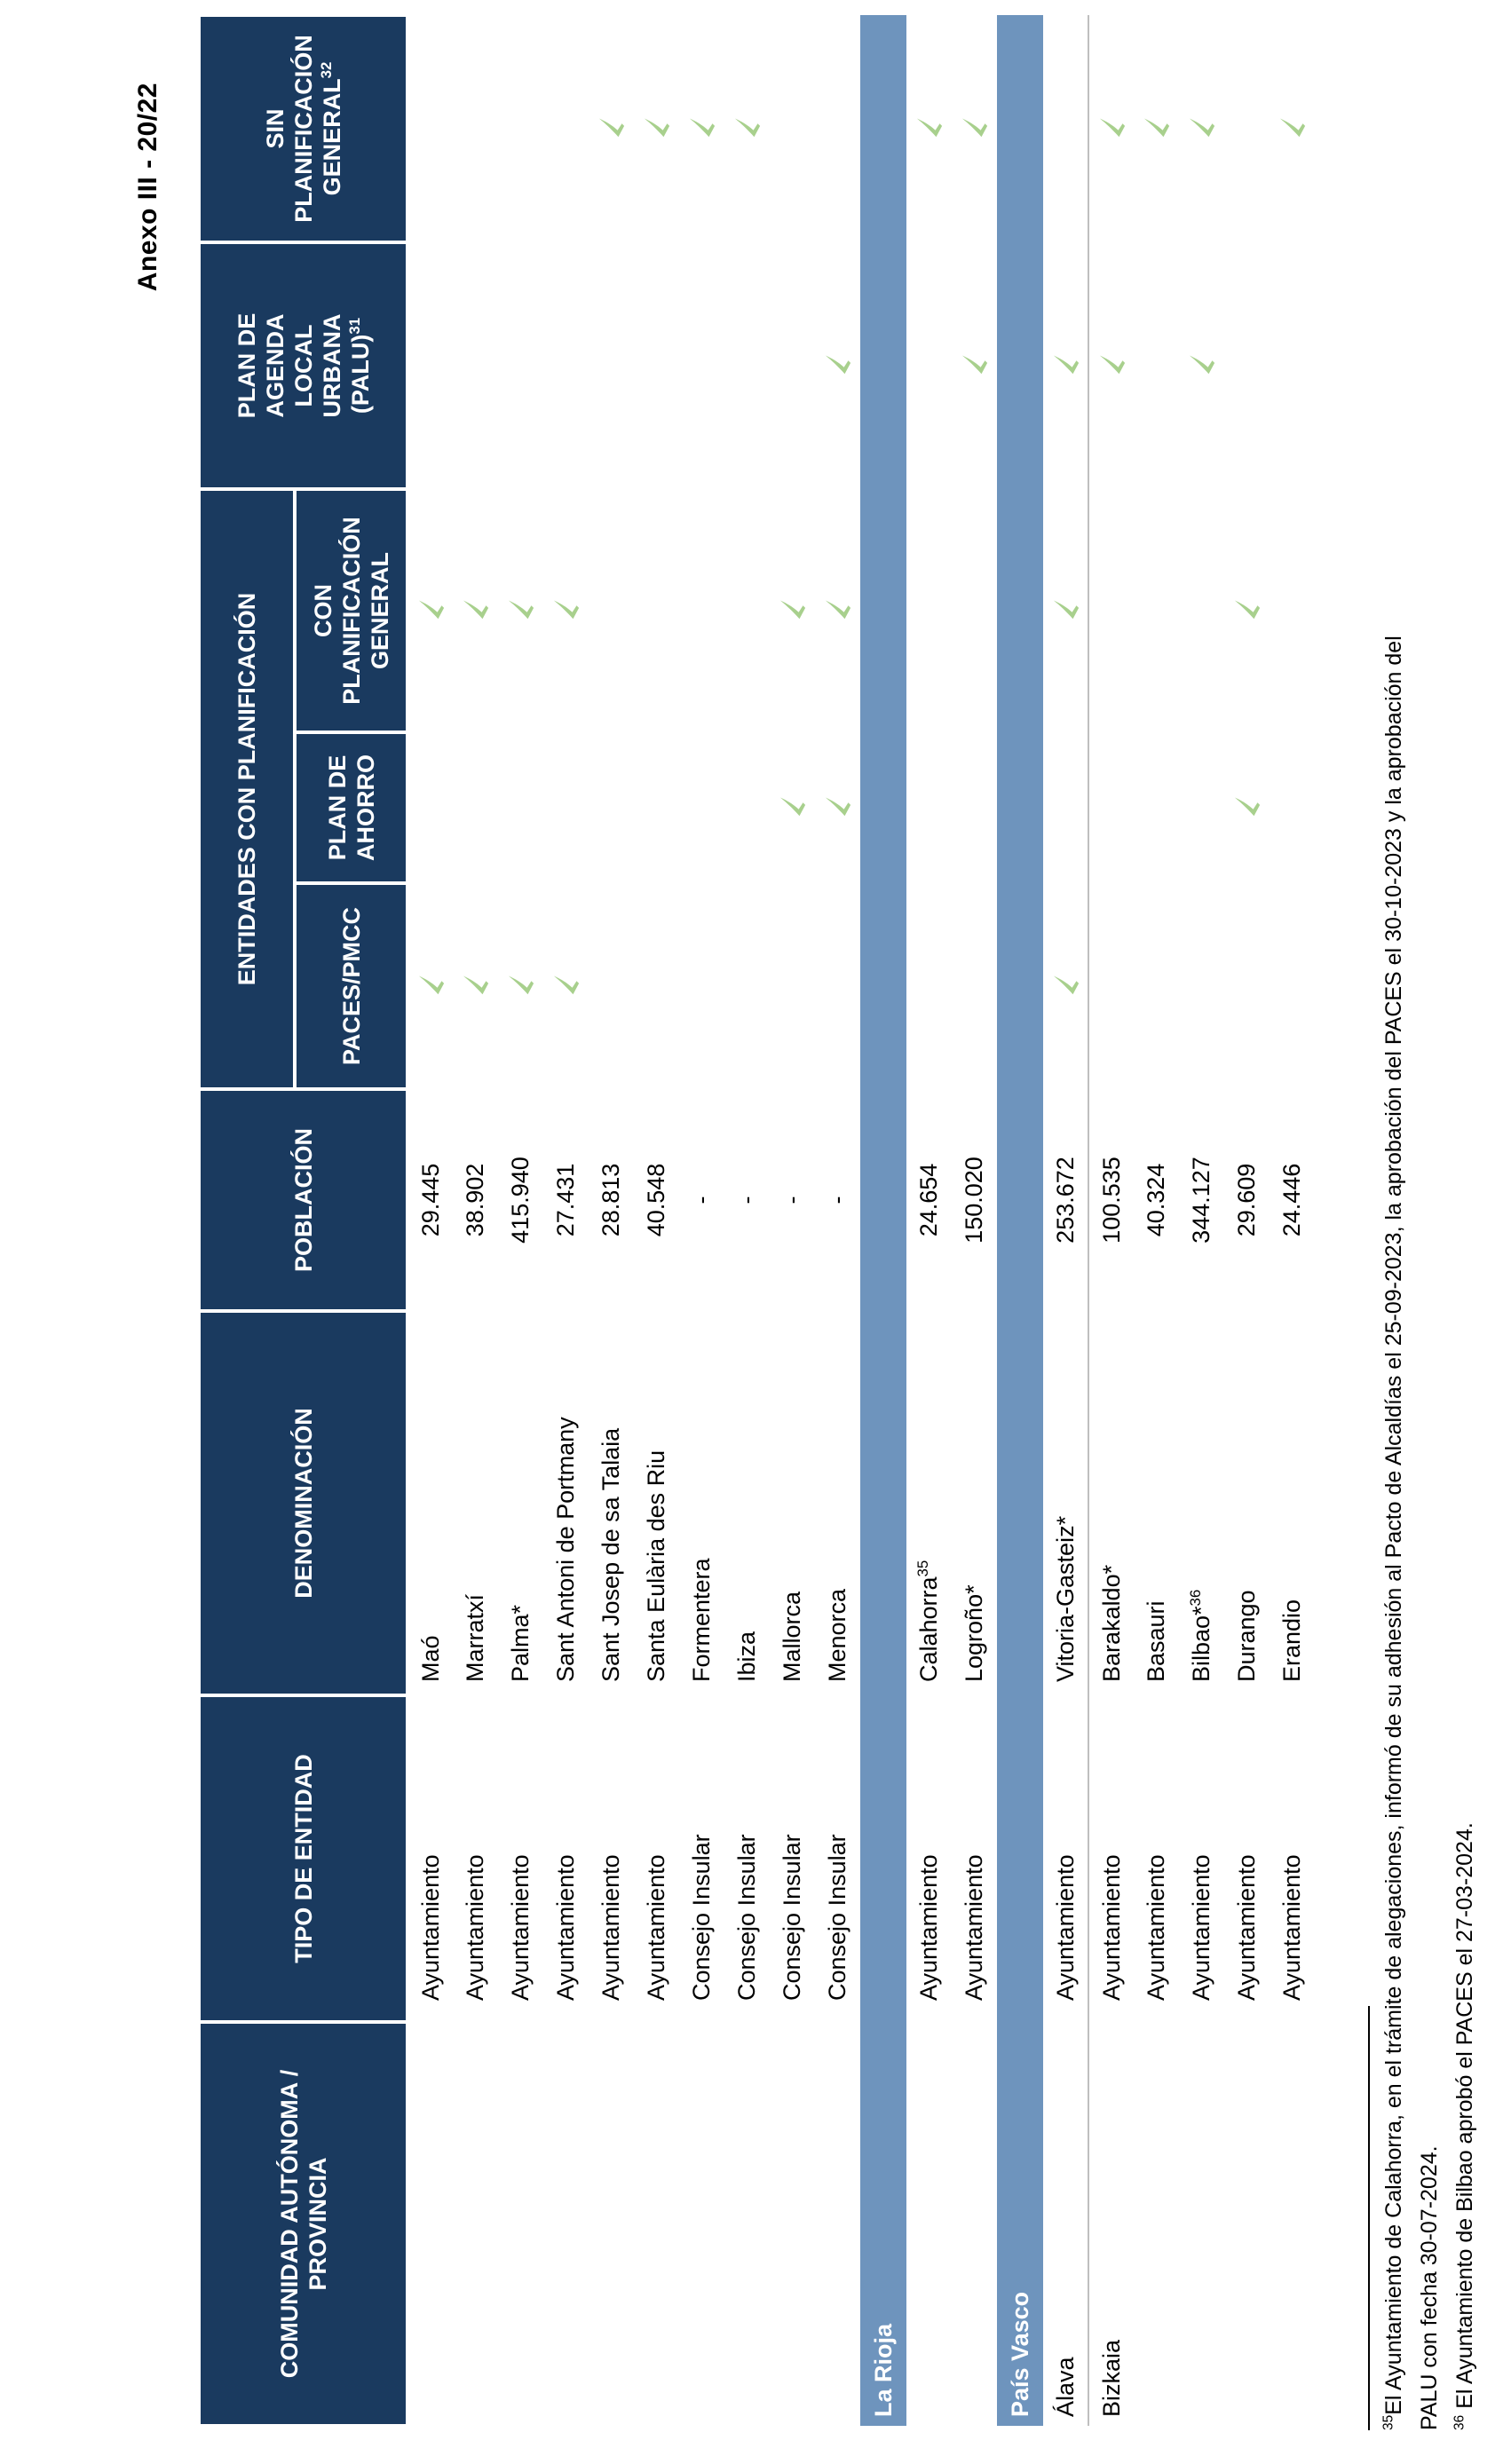  What do you see at coordinates (1388, 2422) in the screenshot?
I see `footnote-35-marker: 35` at bounding box center [1388, 2422].